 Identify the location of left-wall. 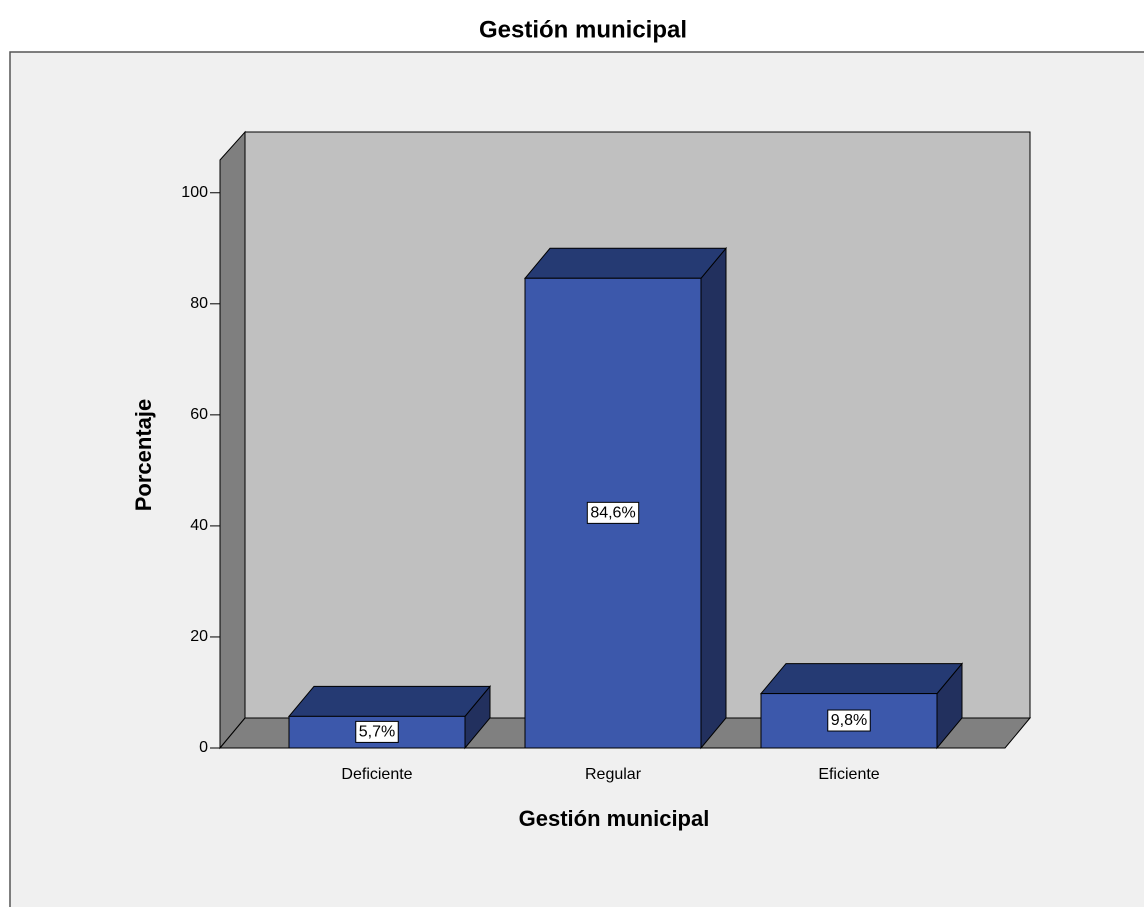
(232, 440).